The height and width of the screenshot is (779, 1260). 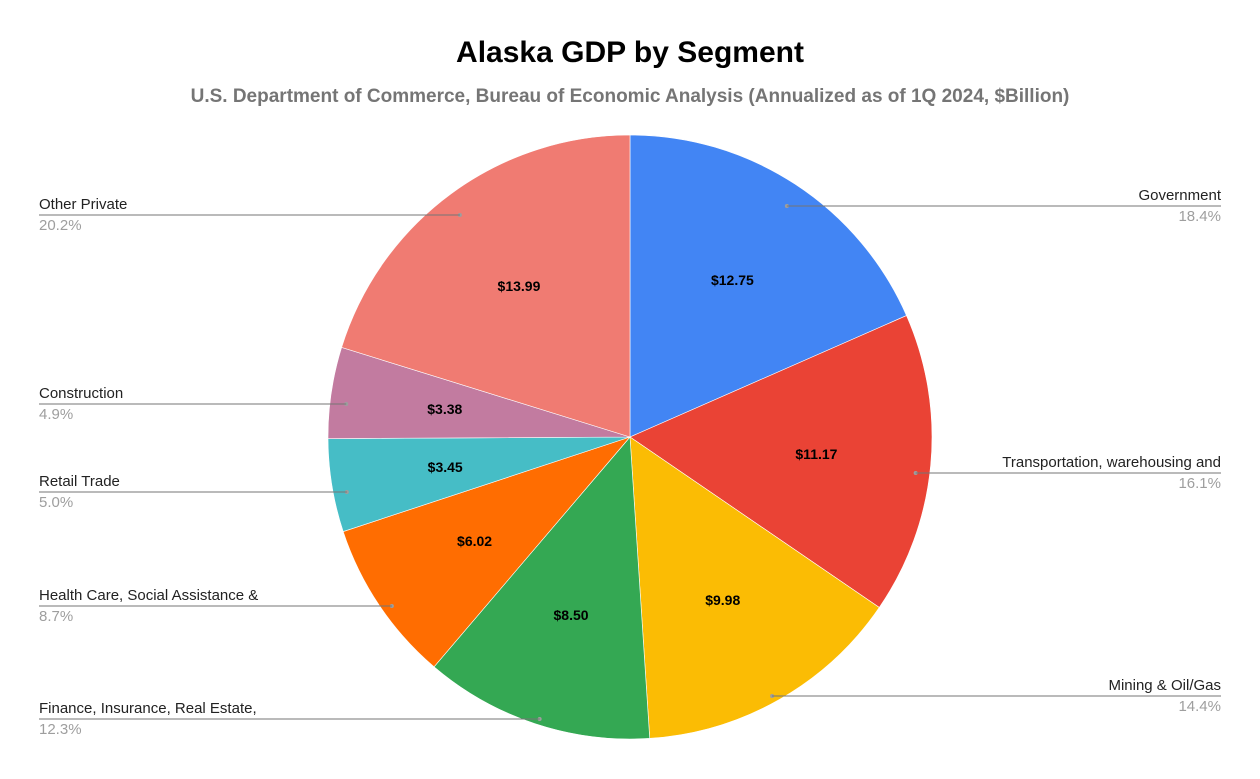 I want to click on slice-name-label: Retail Trade, so click(x=79, y=481).